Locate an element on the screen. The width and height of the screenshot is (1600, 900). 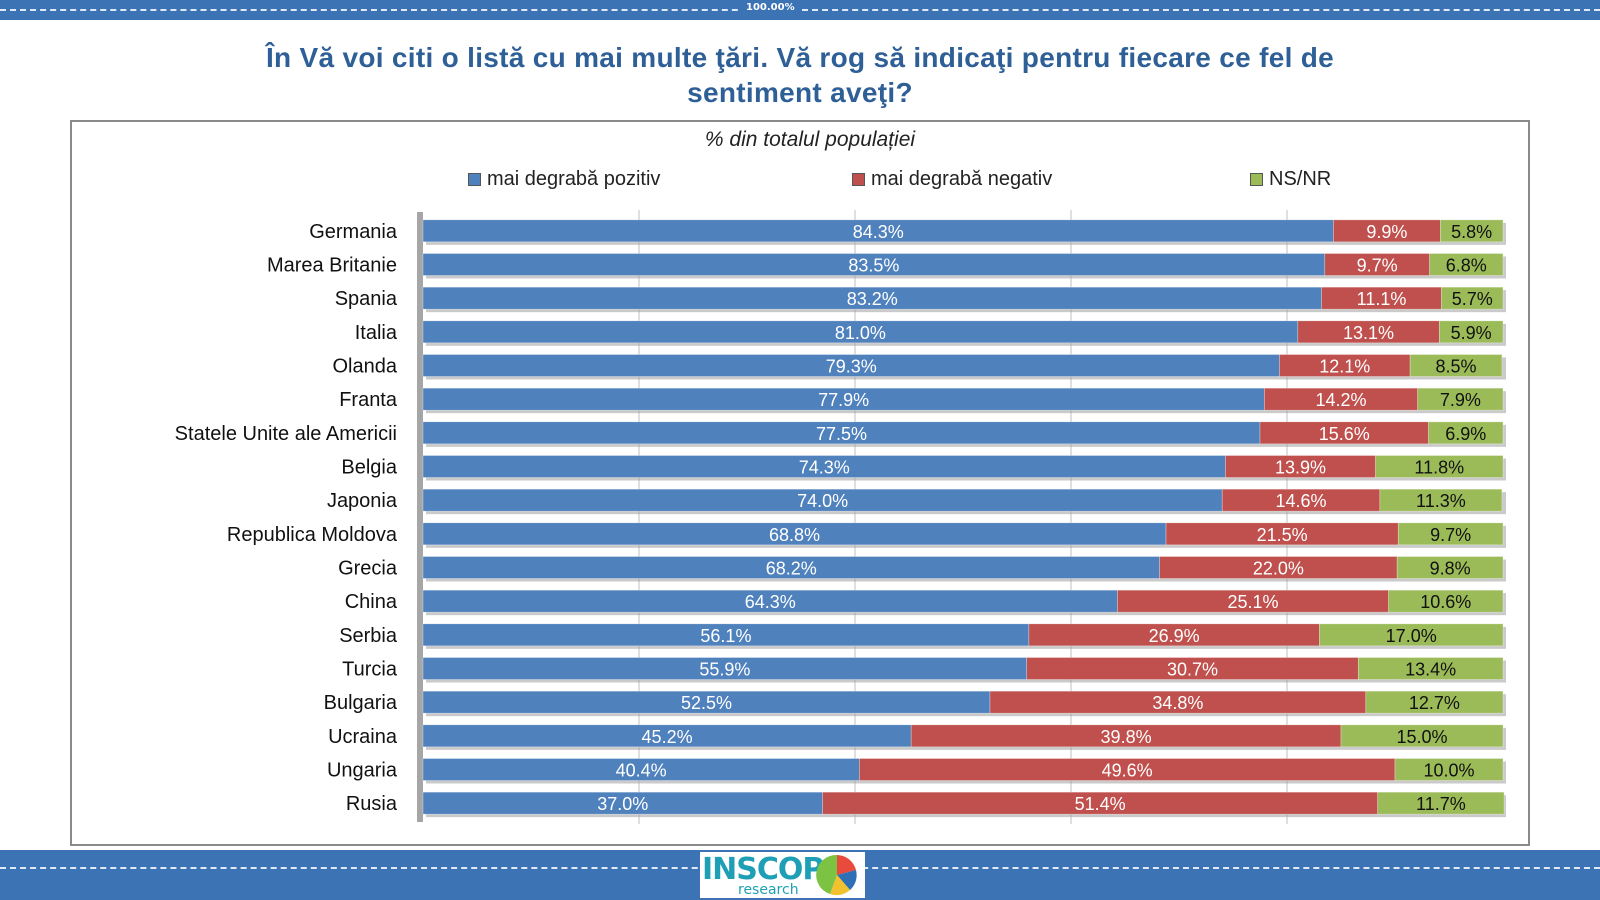
bar-value-label: 11.8% is located at coordinates (1439, 468).